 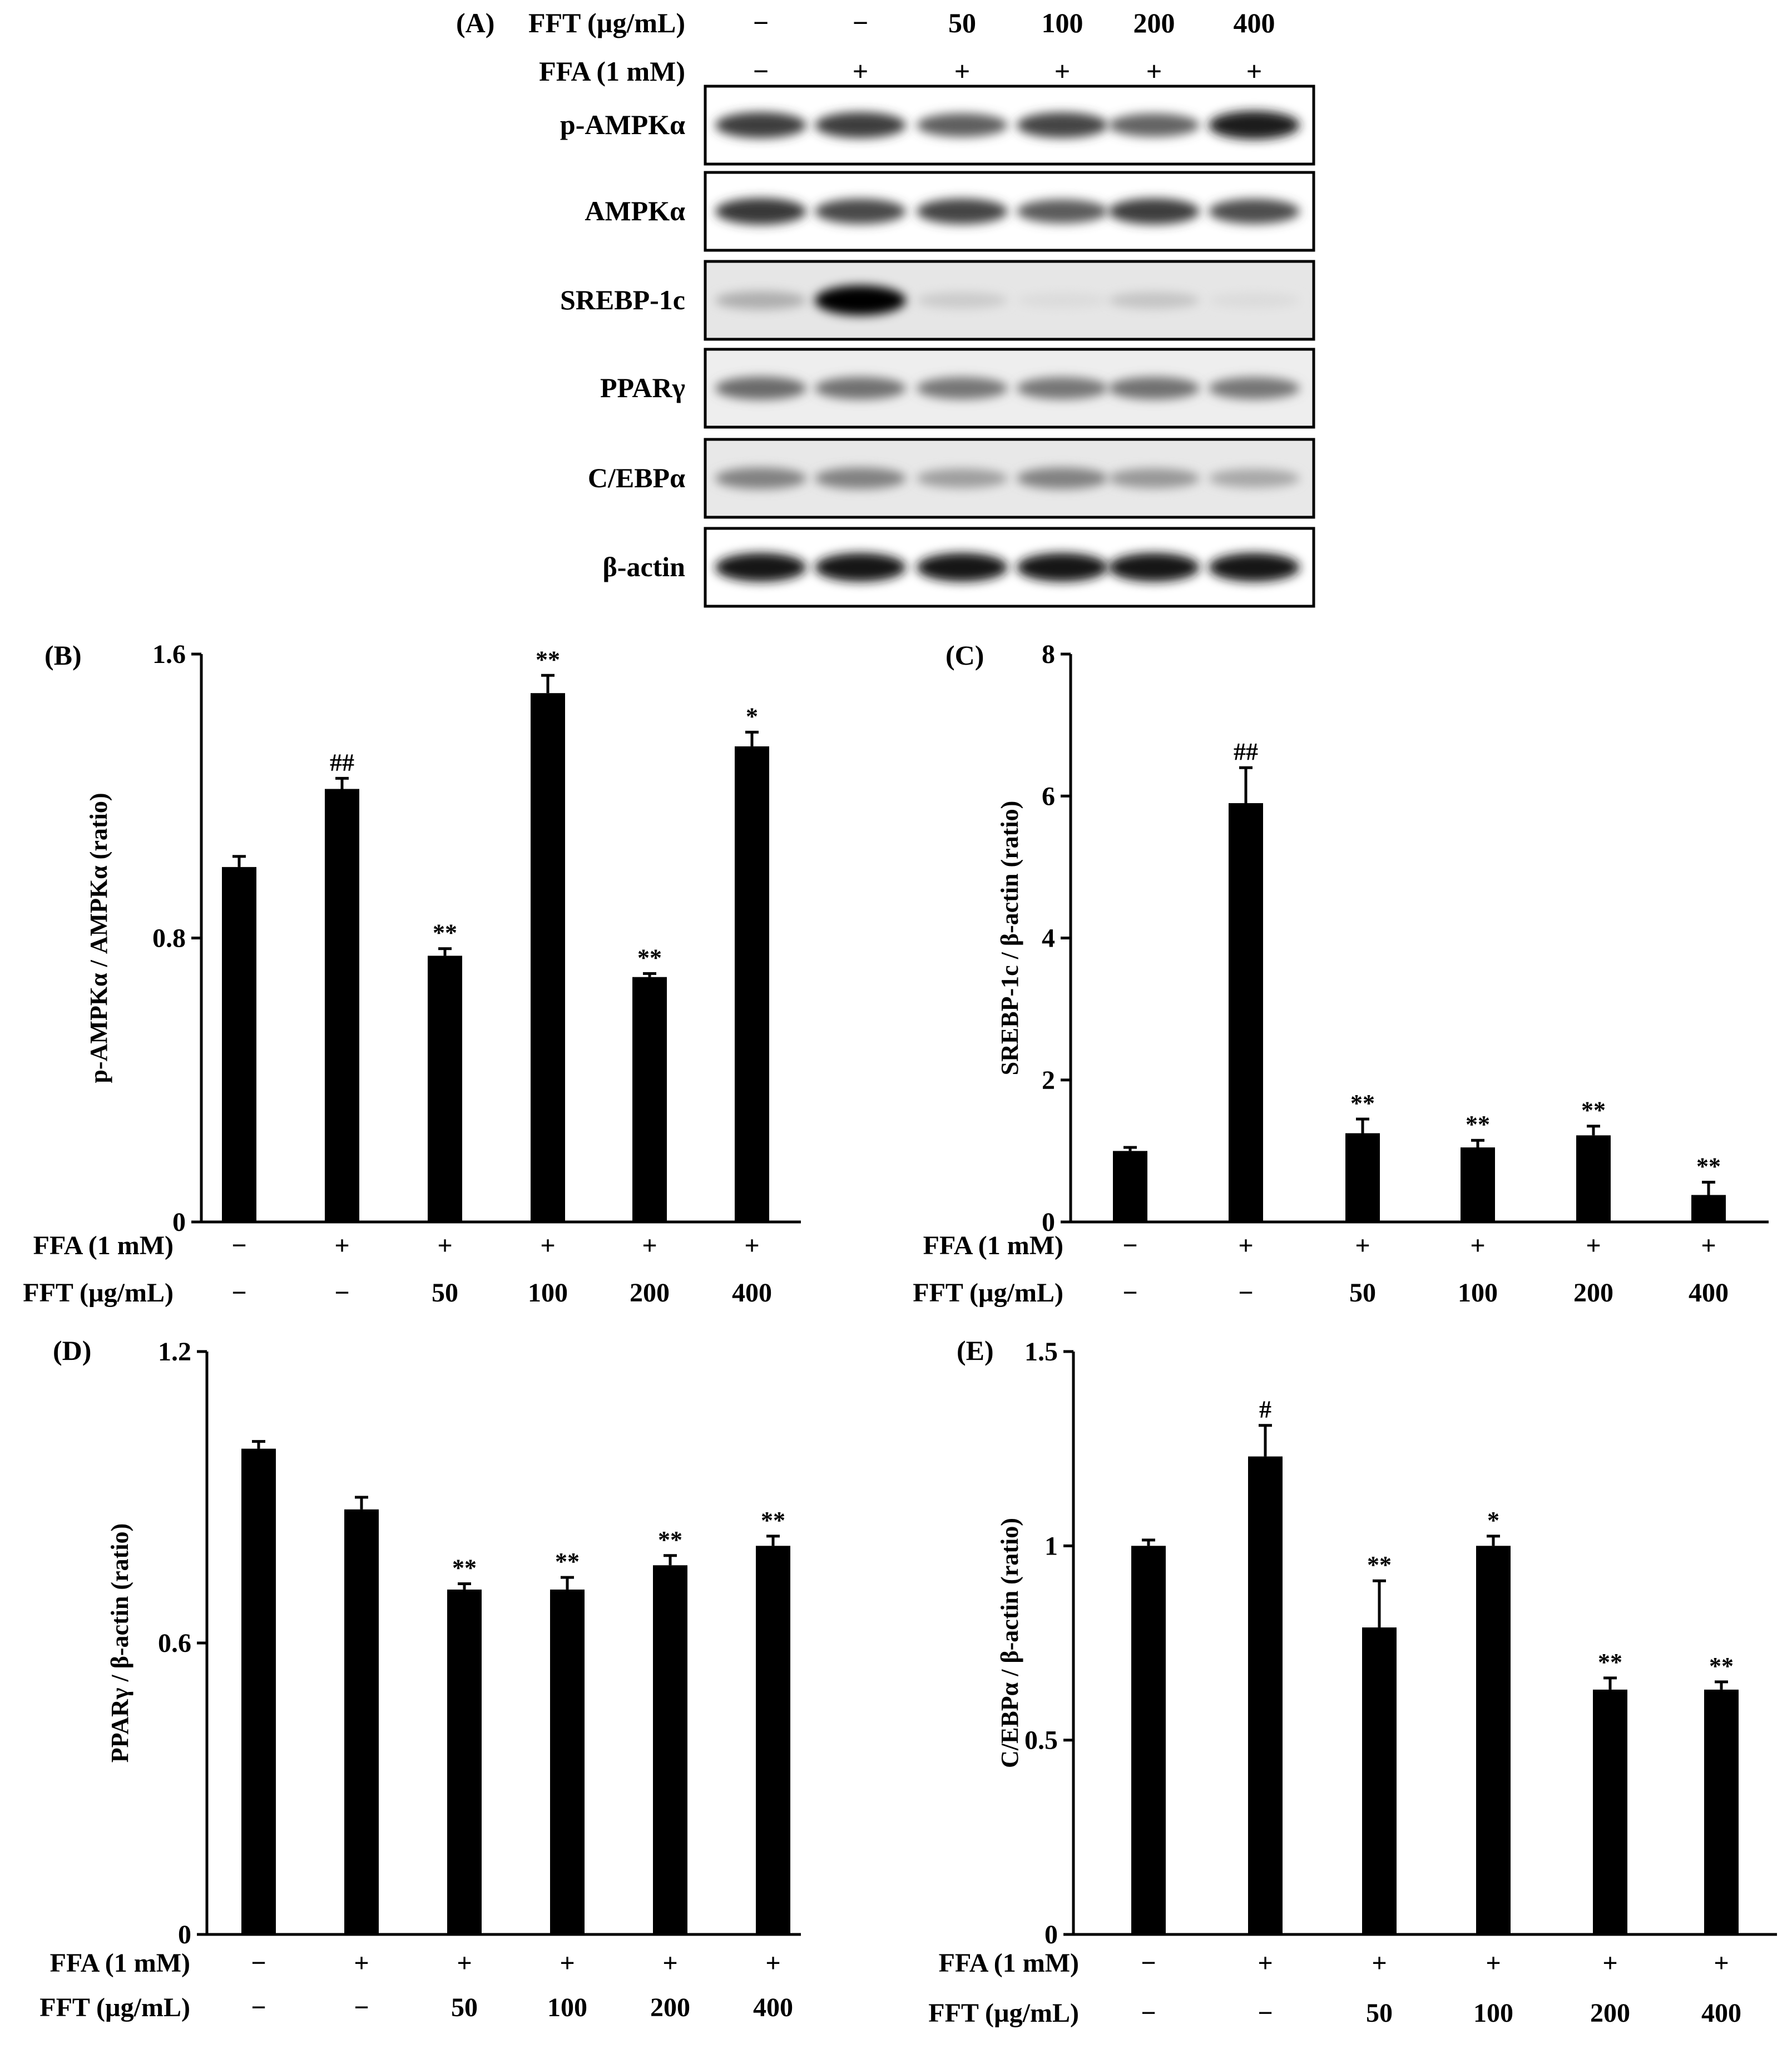 I want to click on y-tick-label: 0.6, so click(x=174, y=1643).